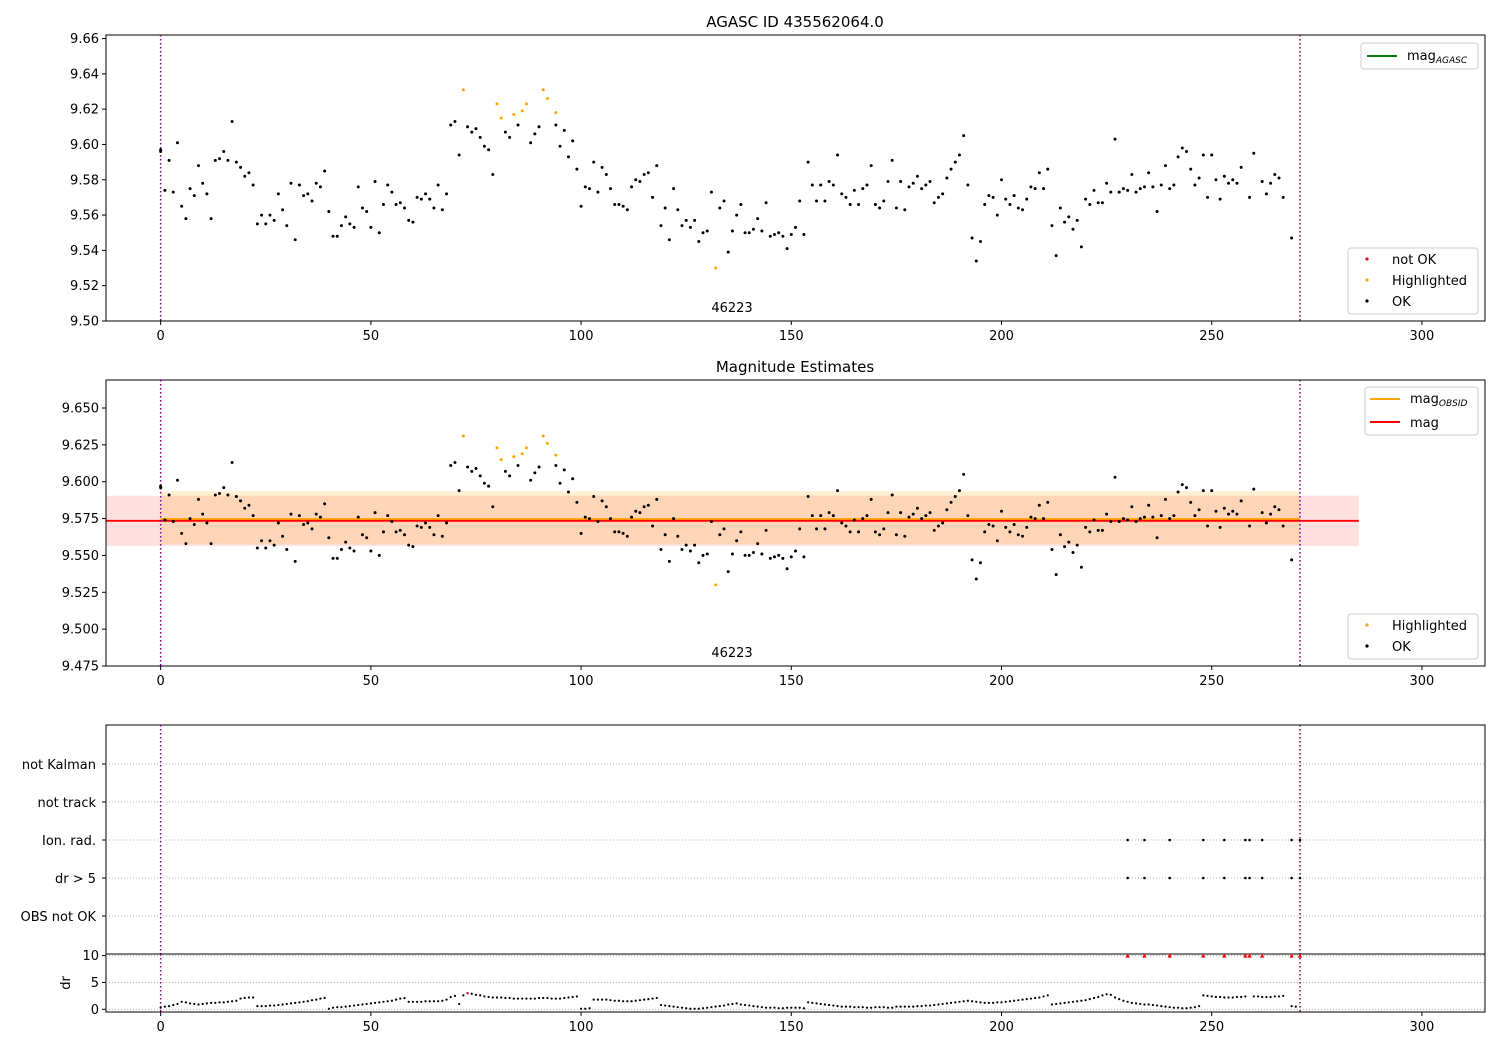 Image resolution: width=1500 pixels, height=1050 pixels. What do you see at coordinates (1424, 423) in the screenshot?
I see `legend-mag-text: mag` at bounding box center [1424, 423].